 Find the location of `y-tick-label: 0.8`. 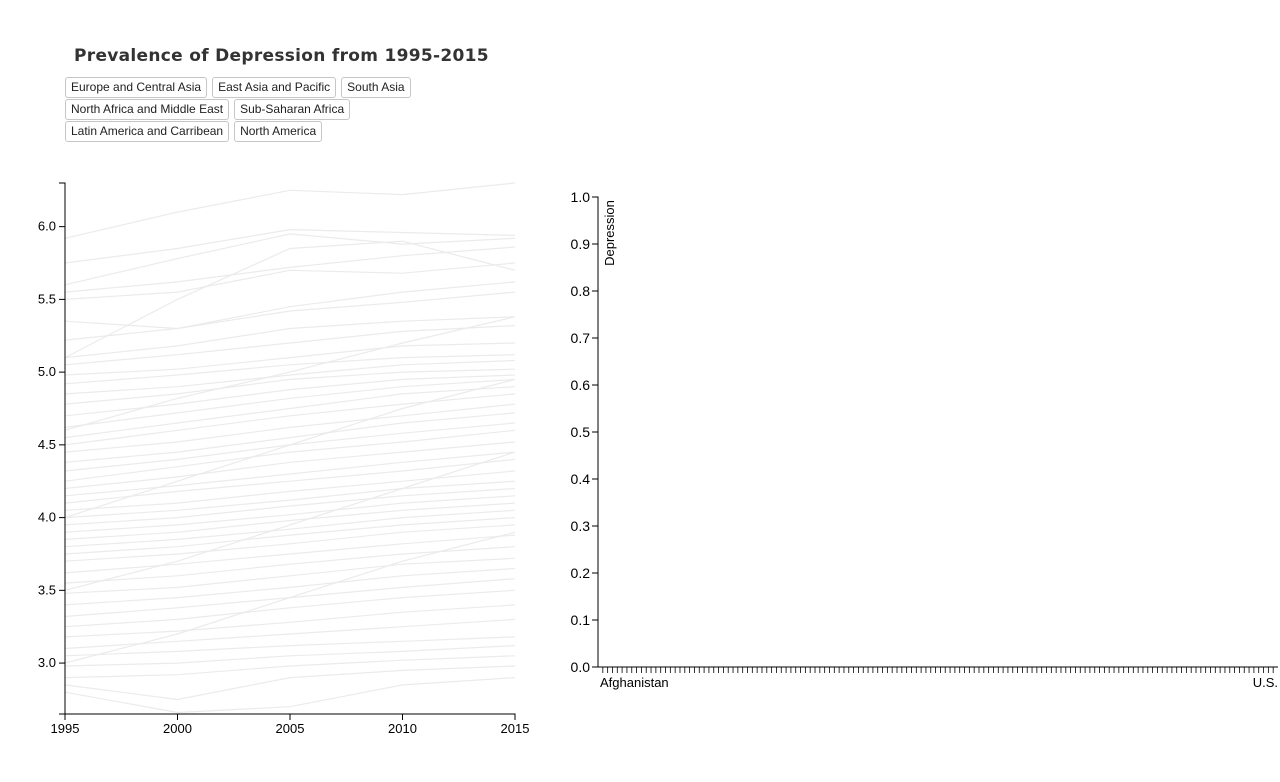

y-tick-label: 0.8 is located at coordinates (581, 291).